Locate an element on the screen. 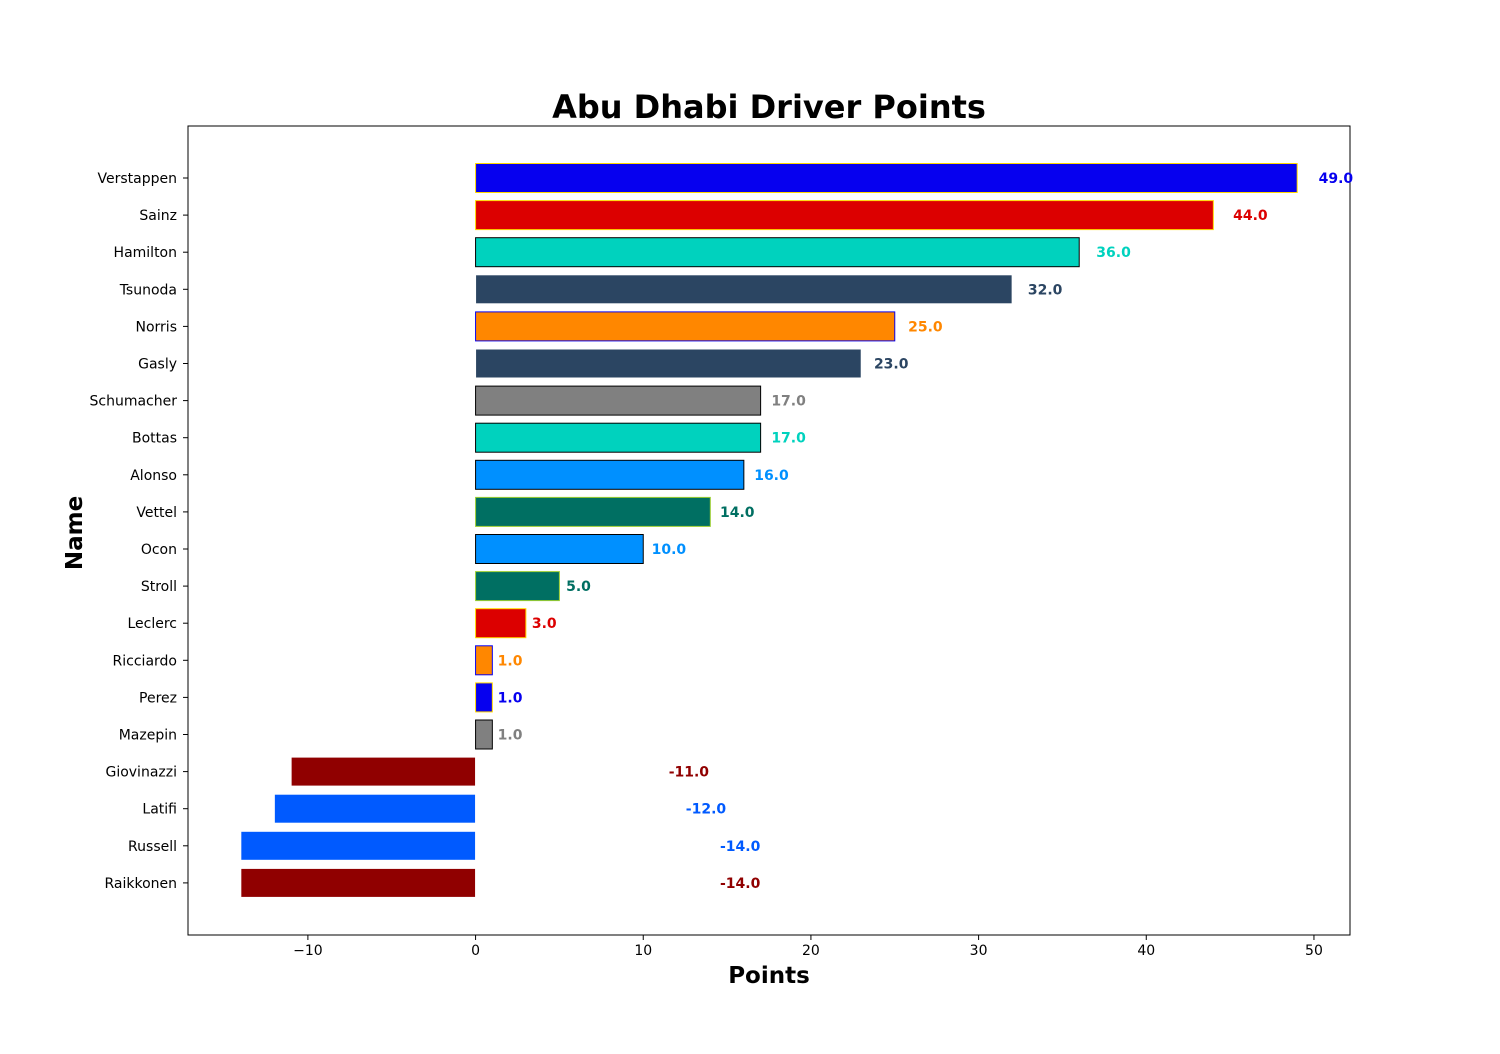 The height and width of the screenshot is (1054, 1500). y-tick-label-ricciardo: Ricciardo is located at coordinates (145, 661).